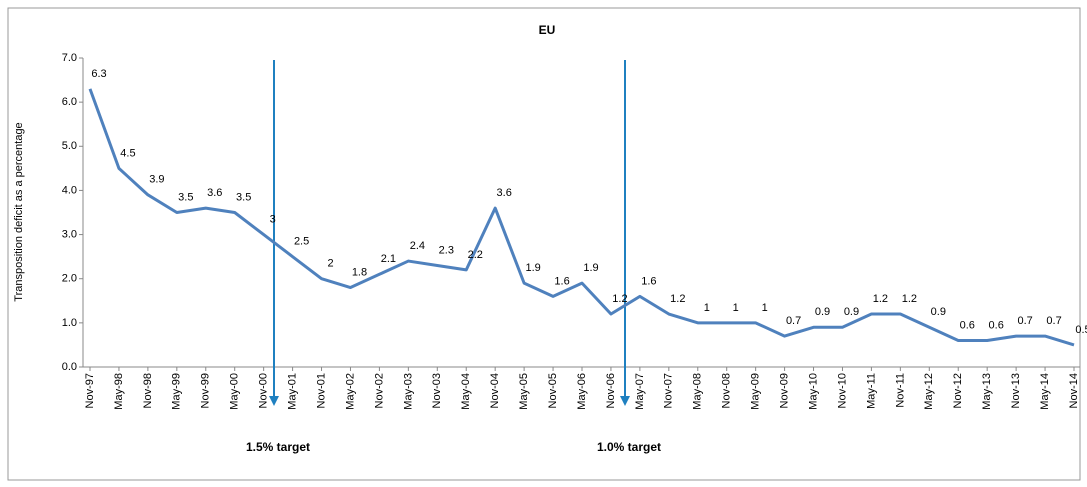 This screenshot has height=487, width=1087. Describe the element at coordinates (235, 391) in the screenshot. I see `x-tick-label: May-00` at that location.